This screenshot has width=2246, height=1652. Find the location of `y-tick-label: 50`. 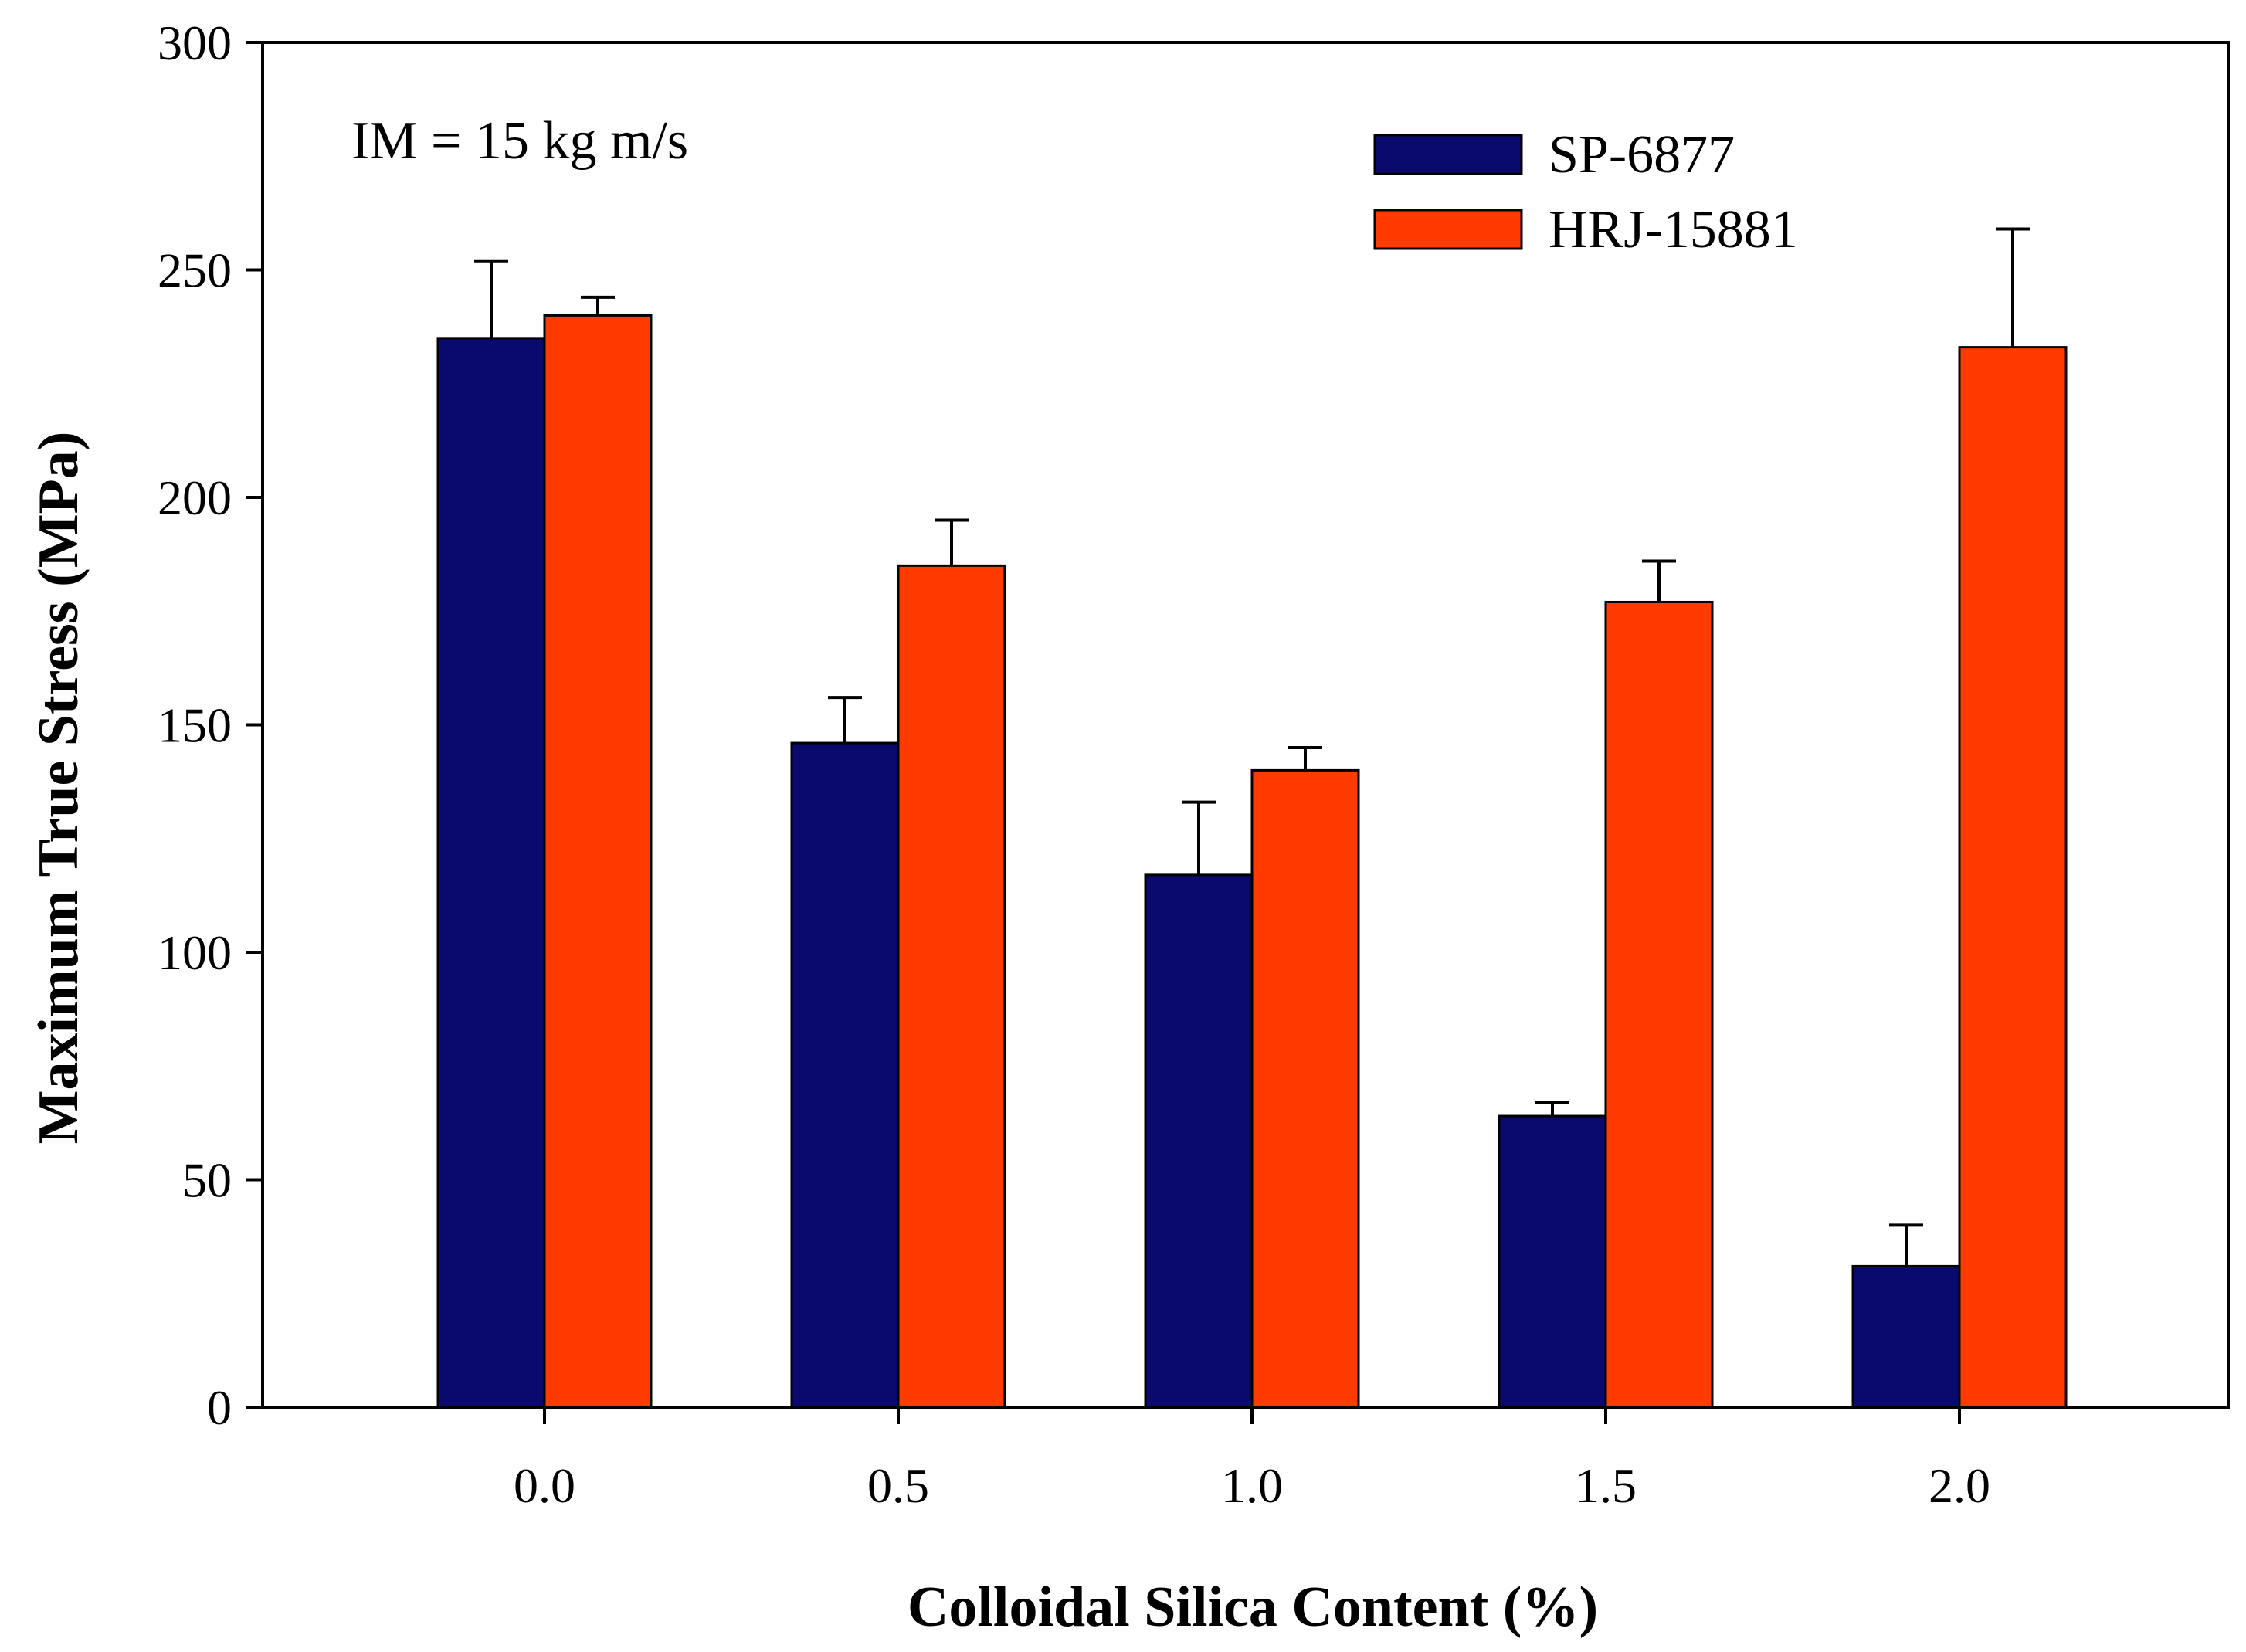

y-tick-label: 50 is located at coordinates (207, 1180).